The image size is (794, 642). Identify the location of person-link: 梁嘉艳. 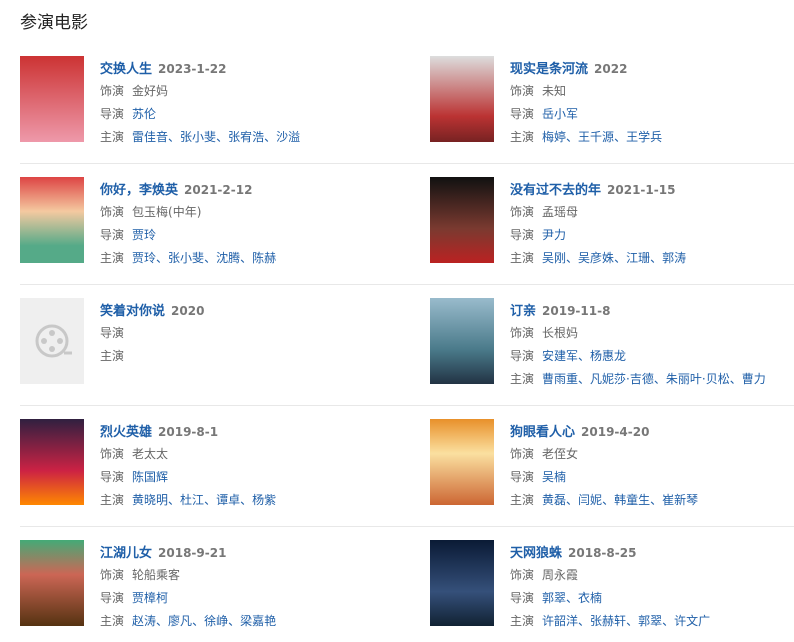
(258, 621).